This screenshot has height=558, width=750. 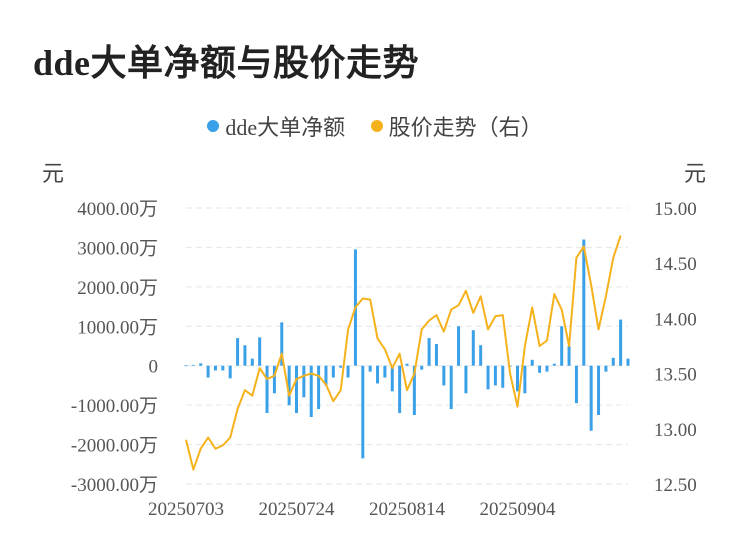 I want to click on legend-item-price: 股价走势（右）, so click(x=456, y=126).